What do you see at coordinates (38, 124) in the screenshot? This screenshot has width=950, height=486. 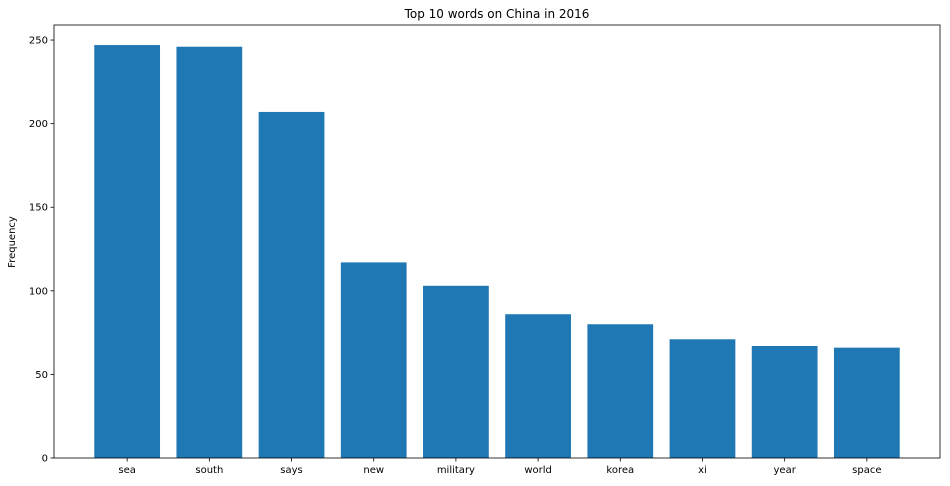 I see `y-tick-label: 200` at bounding box center [38, 124].